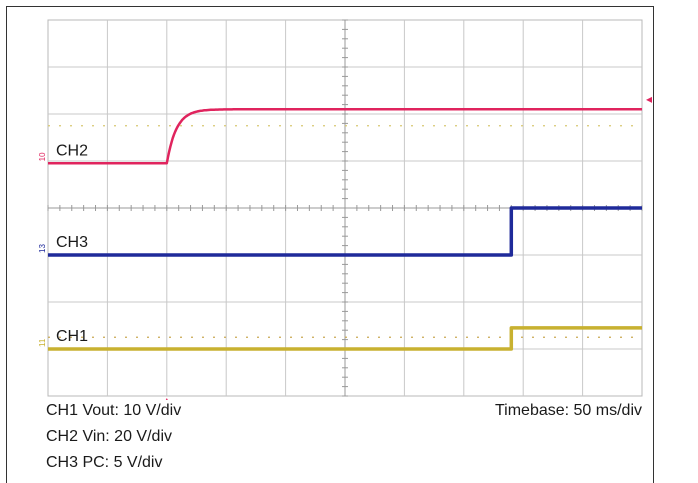 Image resolution: width=698 pixels, height=483 pixels. I want to click on trace-ch3, so click(345, 231).